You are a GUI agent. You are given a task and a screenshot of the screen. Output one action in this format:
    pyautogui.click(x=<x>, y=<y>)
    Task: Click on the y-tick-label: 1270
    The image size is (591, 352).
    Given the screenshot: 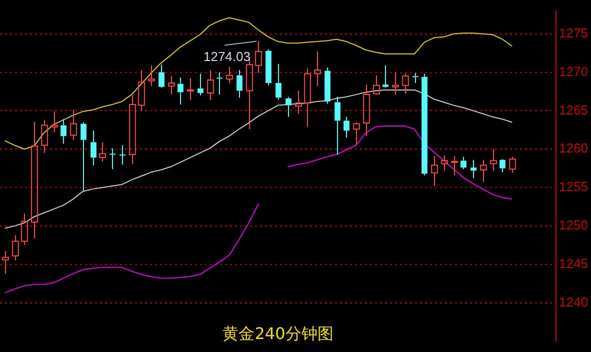 What is the action you would take?
    pyautogui.click(x=573, y=71)
    